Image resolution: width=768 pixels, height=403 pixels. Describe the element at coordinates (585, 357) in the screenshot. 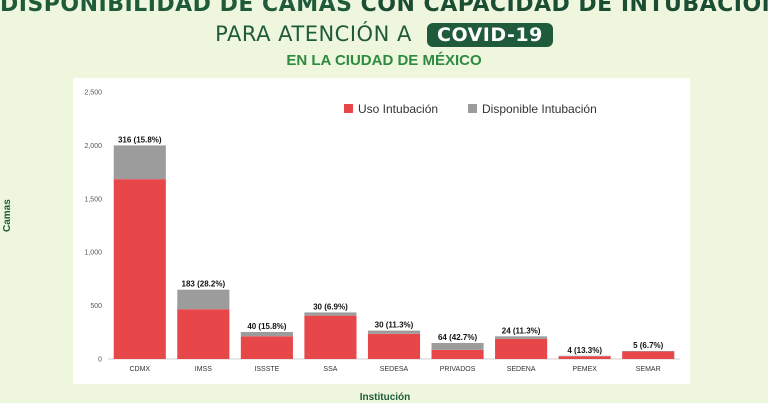

I see `bar-uso-pemex` at that location.